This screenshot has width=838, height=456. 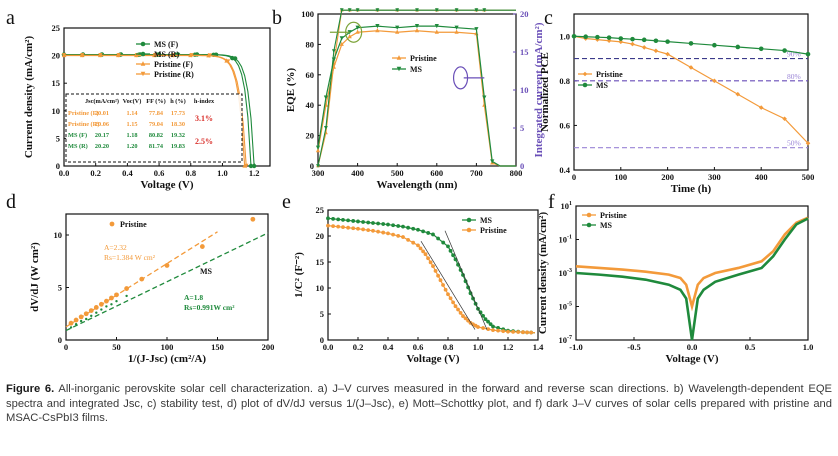 What do you see at coordinates (206, 271) in the screenshot?
I see `legend-label-d: MS` at bounding box center [206, 271].